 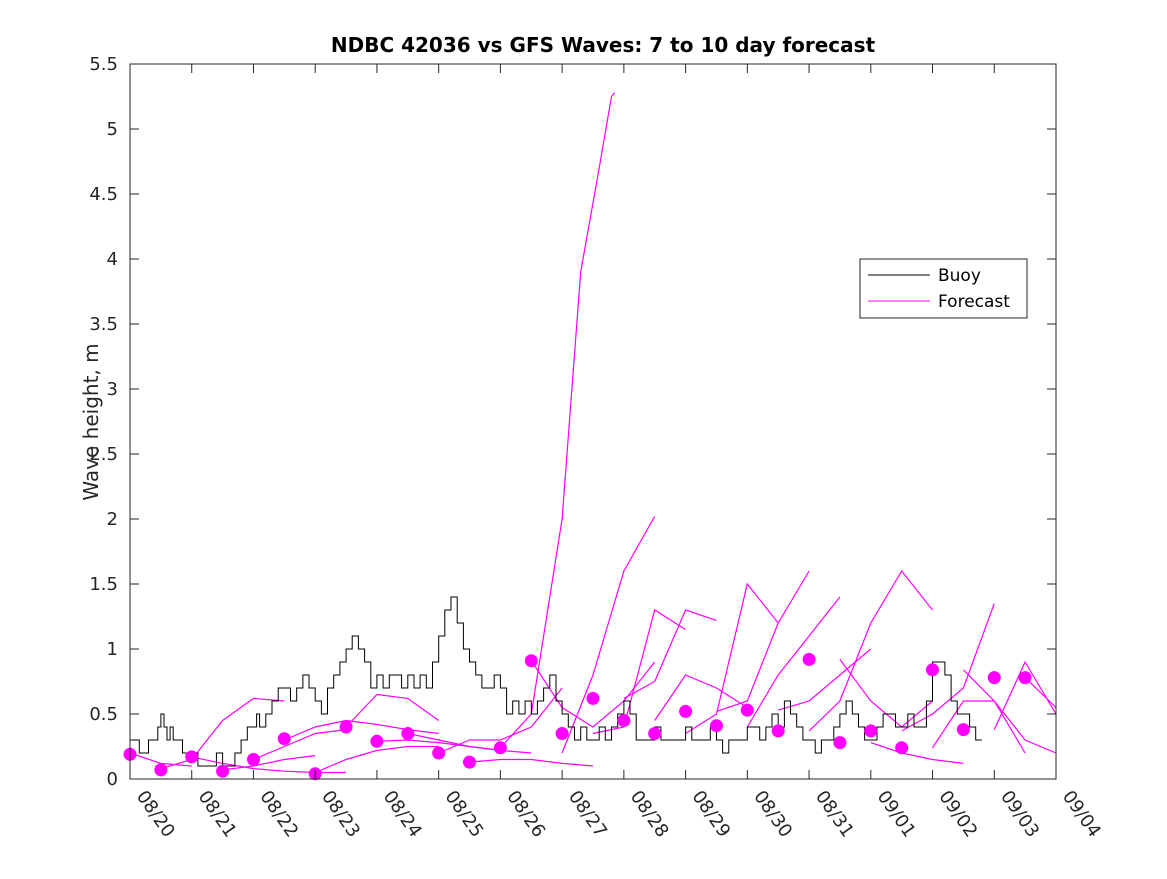 I want to click on y-tick-label: 2, so click(x=112, y=519).